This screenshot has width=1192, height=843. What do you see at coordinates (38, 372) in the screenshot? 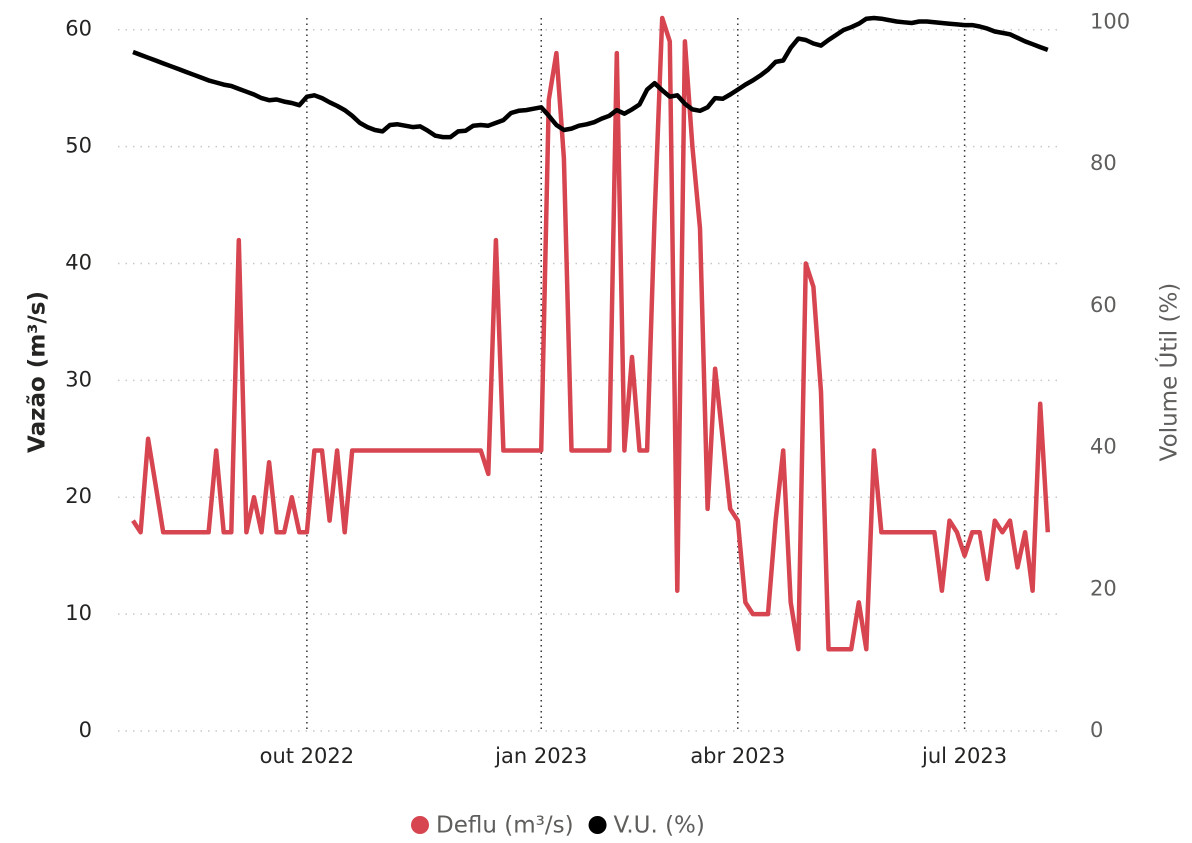
I see `y-axis-title: Vazão (m³/s)` at bounding box center [38, 372].